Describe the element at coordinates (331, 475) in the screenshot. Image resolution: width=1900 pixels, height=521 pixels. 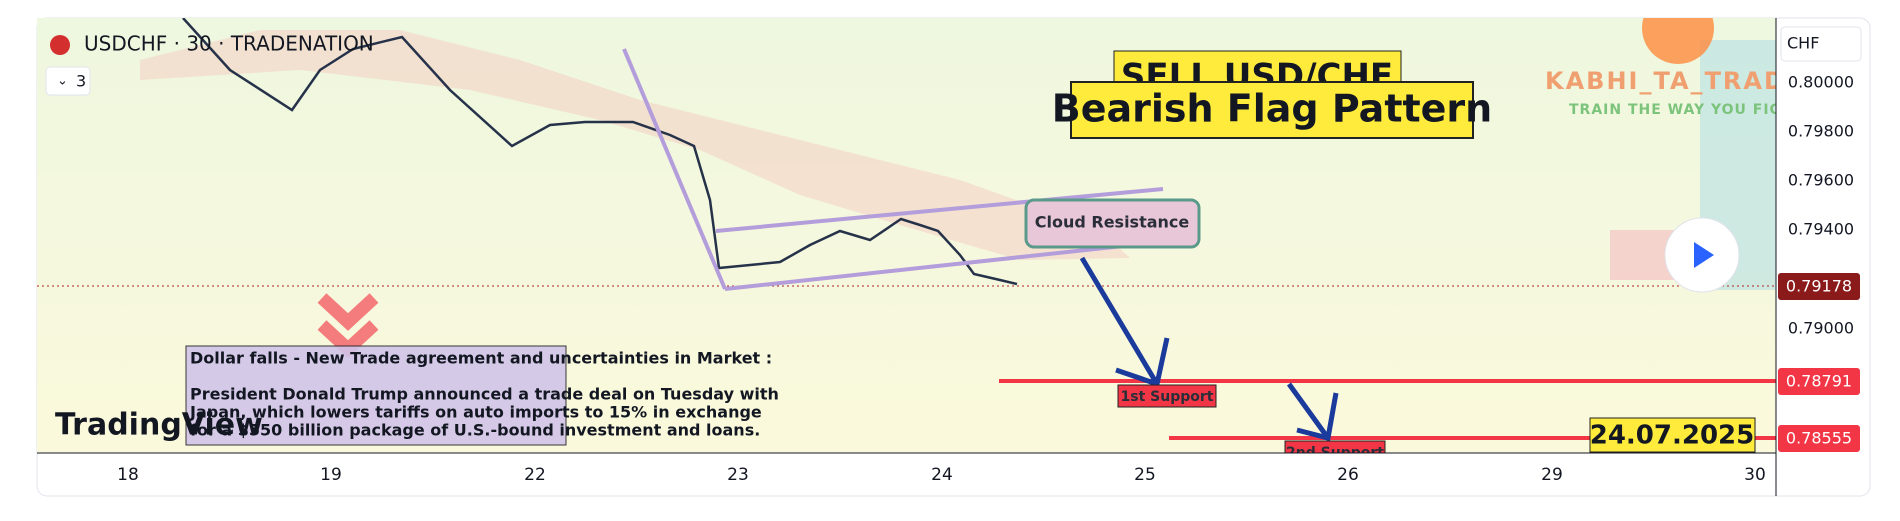
I see `date-label: 19` at that location.